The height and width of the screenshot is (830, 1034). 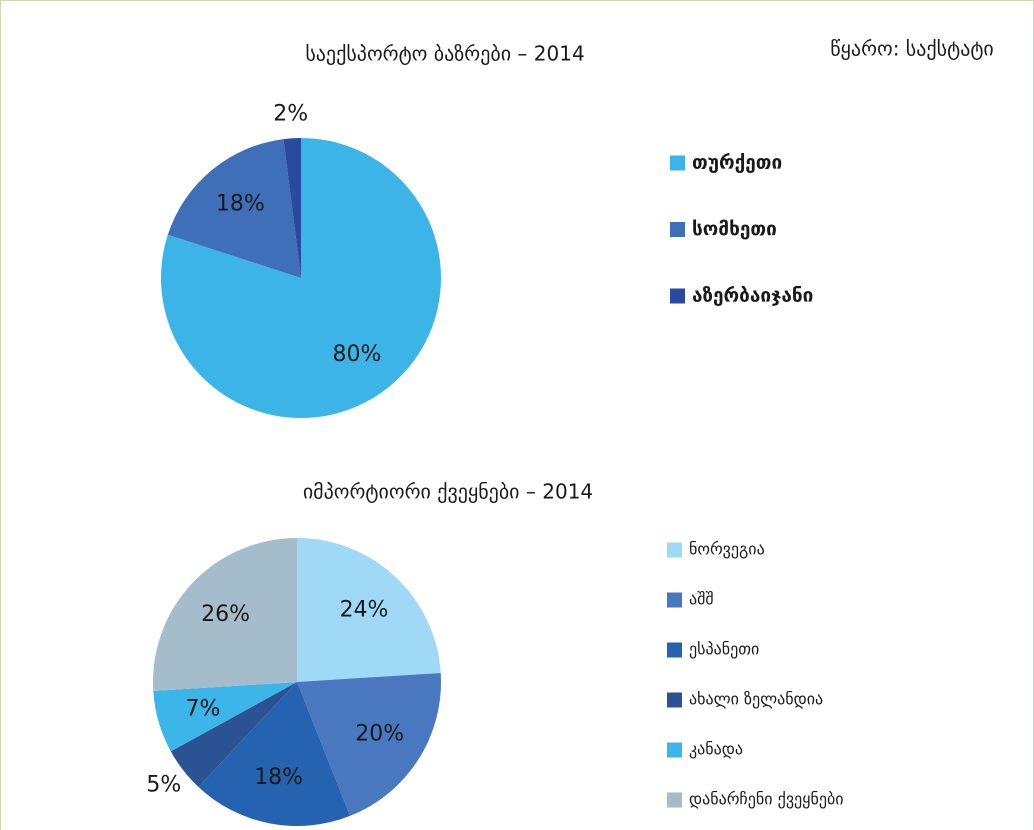 I want to click on data-label: 2%, so click(x=290, y=114).